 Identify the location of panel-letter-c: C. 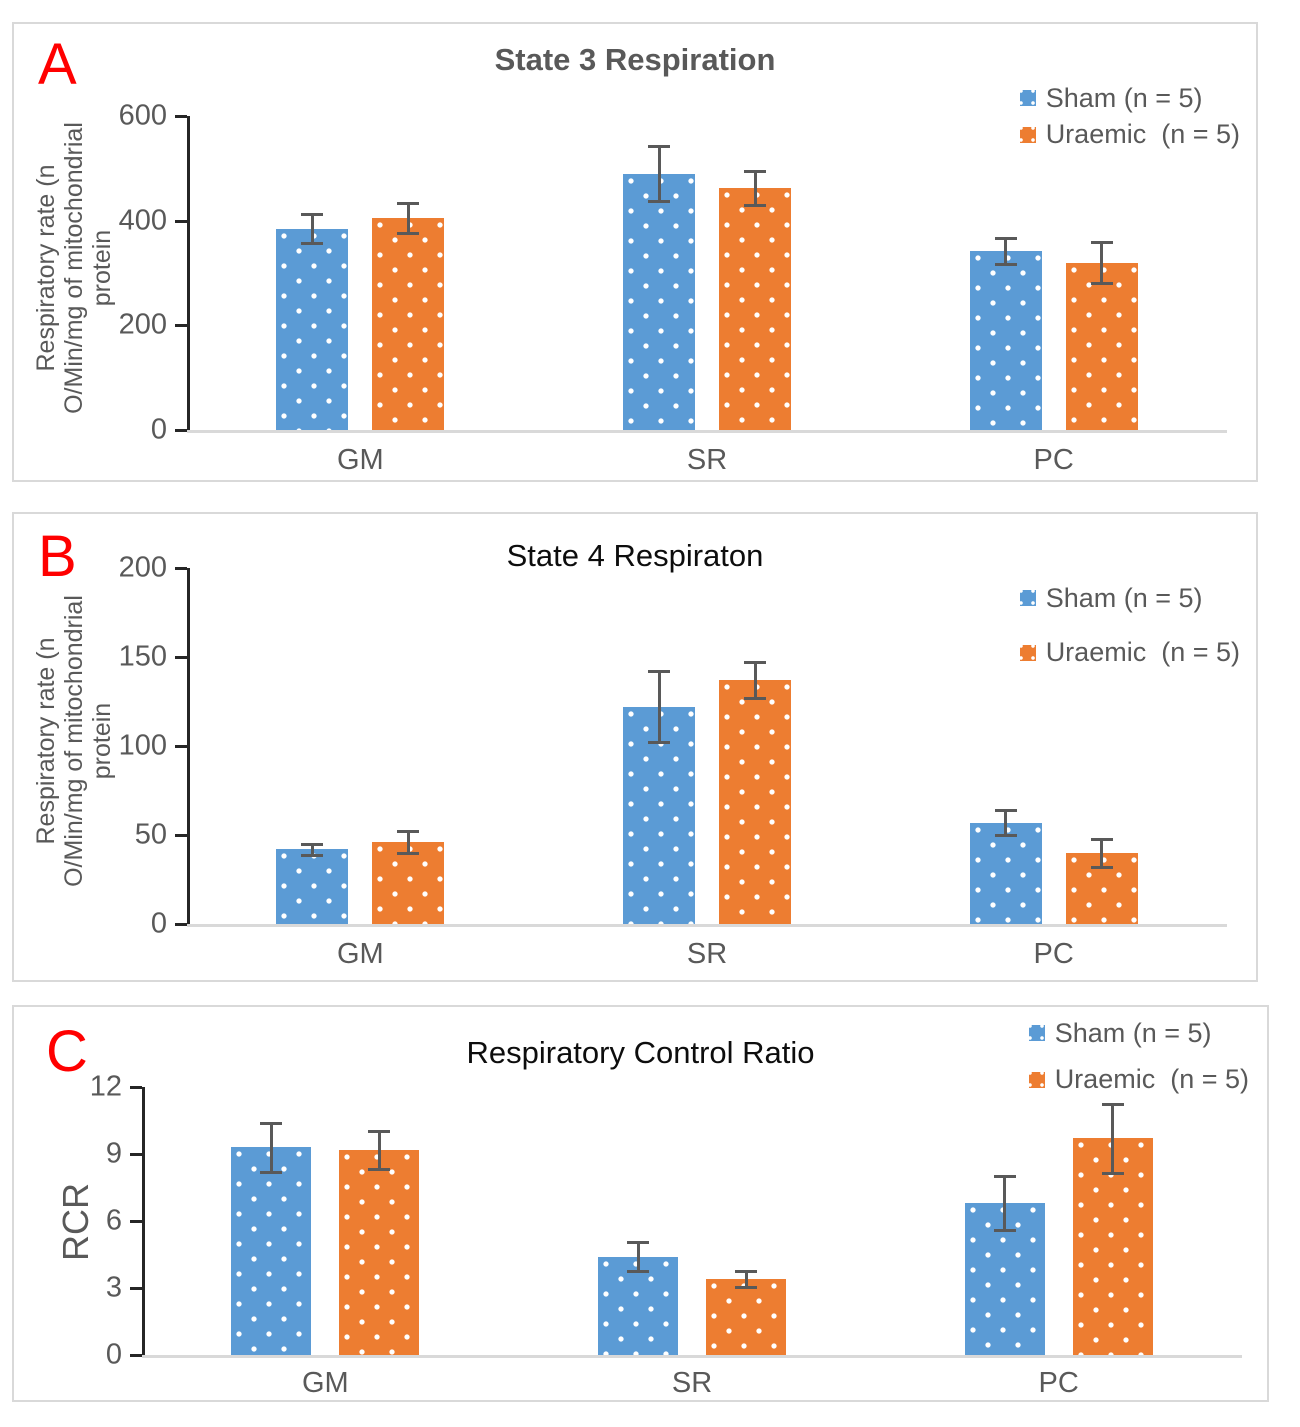
(67, 1051).